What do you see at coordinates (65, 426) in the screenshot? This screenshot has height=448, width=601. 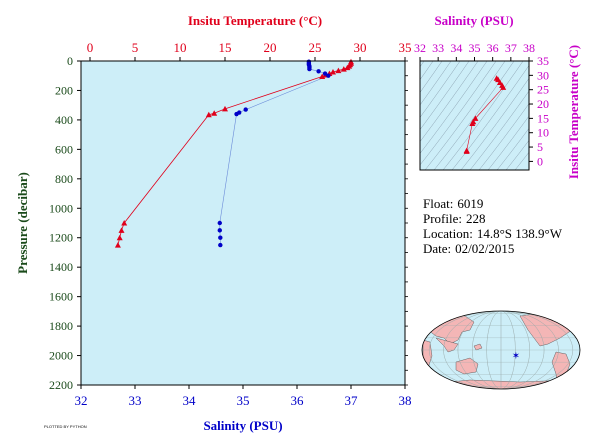 I see `footer-credit: PLOTTED BY PYTHON` at bounding box center [65, 426].